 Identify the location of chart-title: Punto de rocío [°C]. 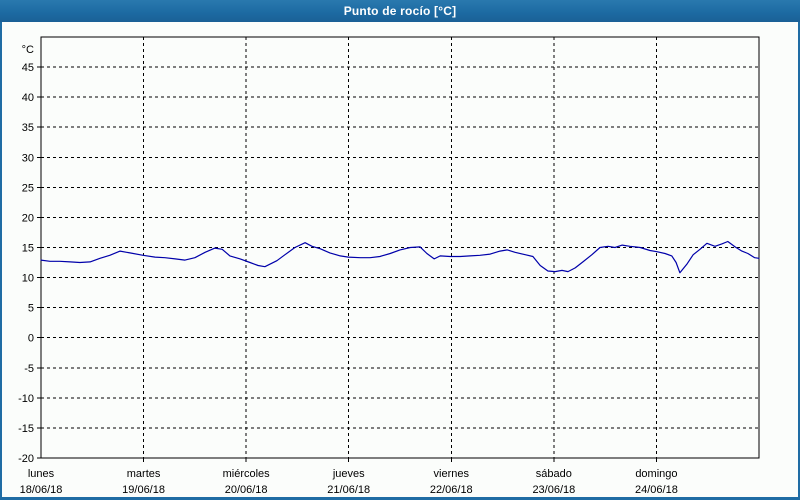
(400, 11).